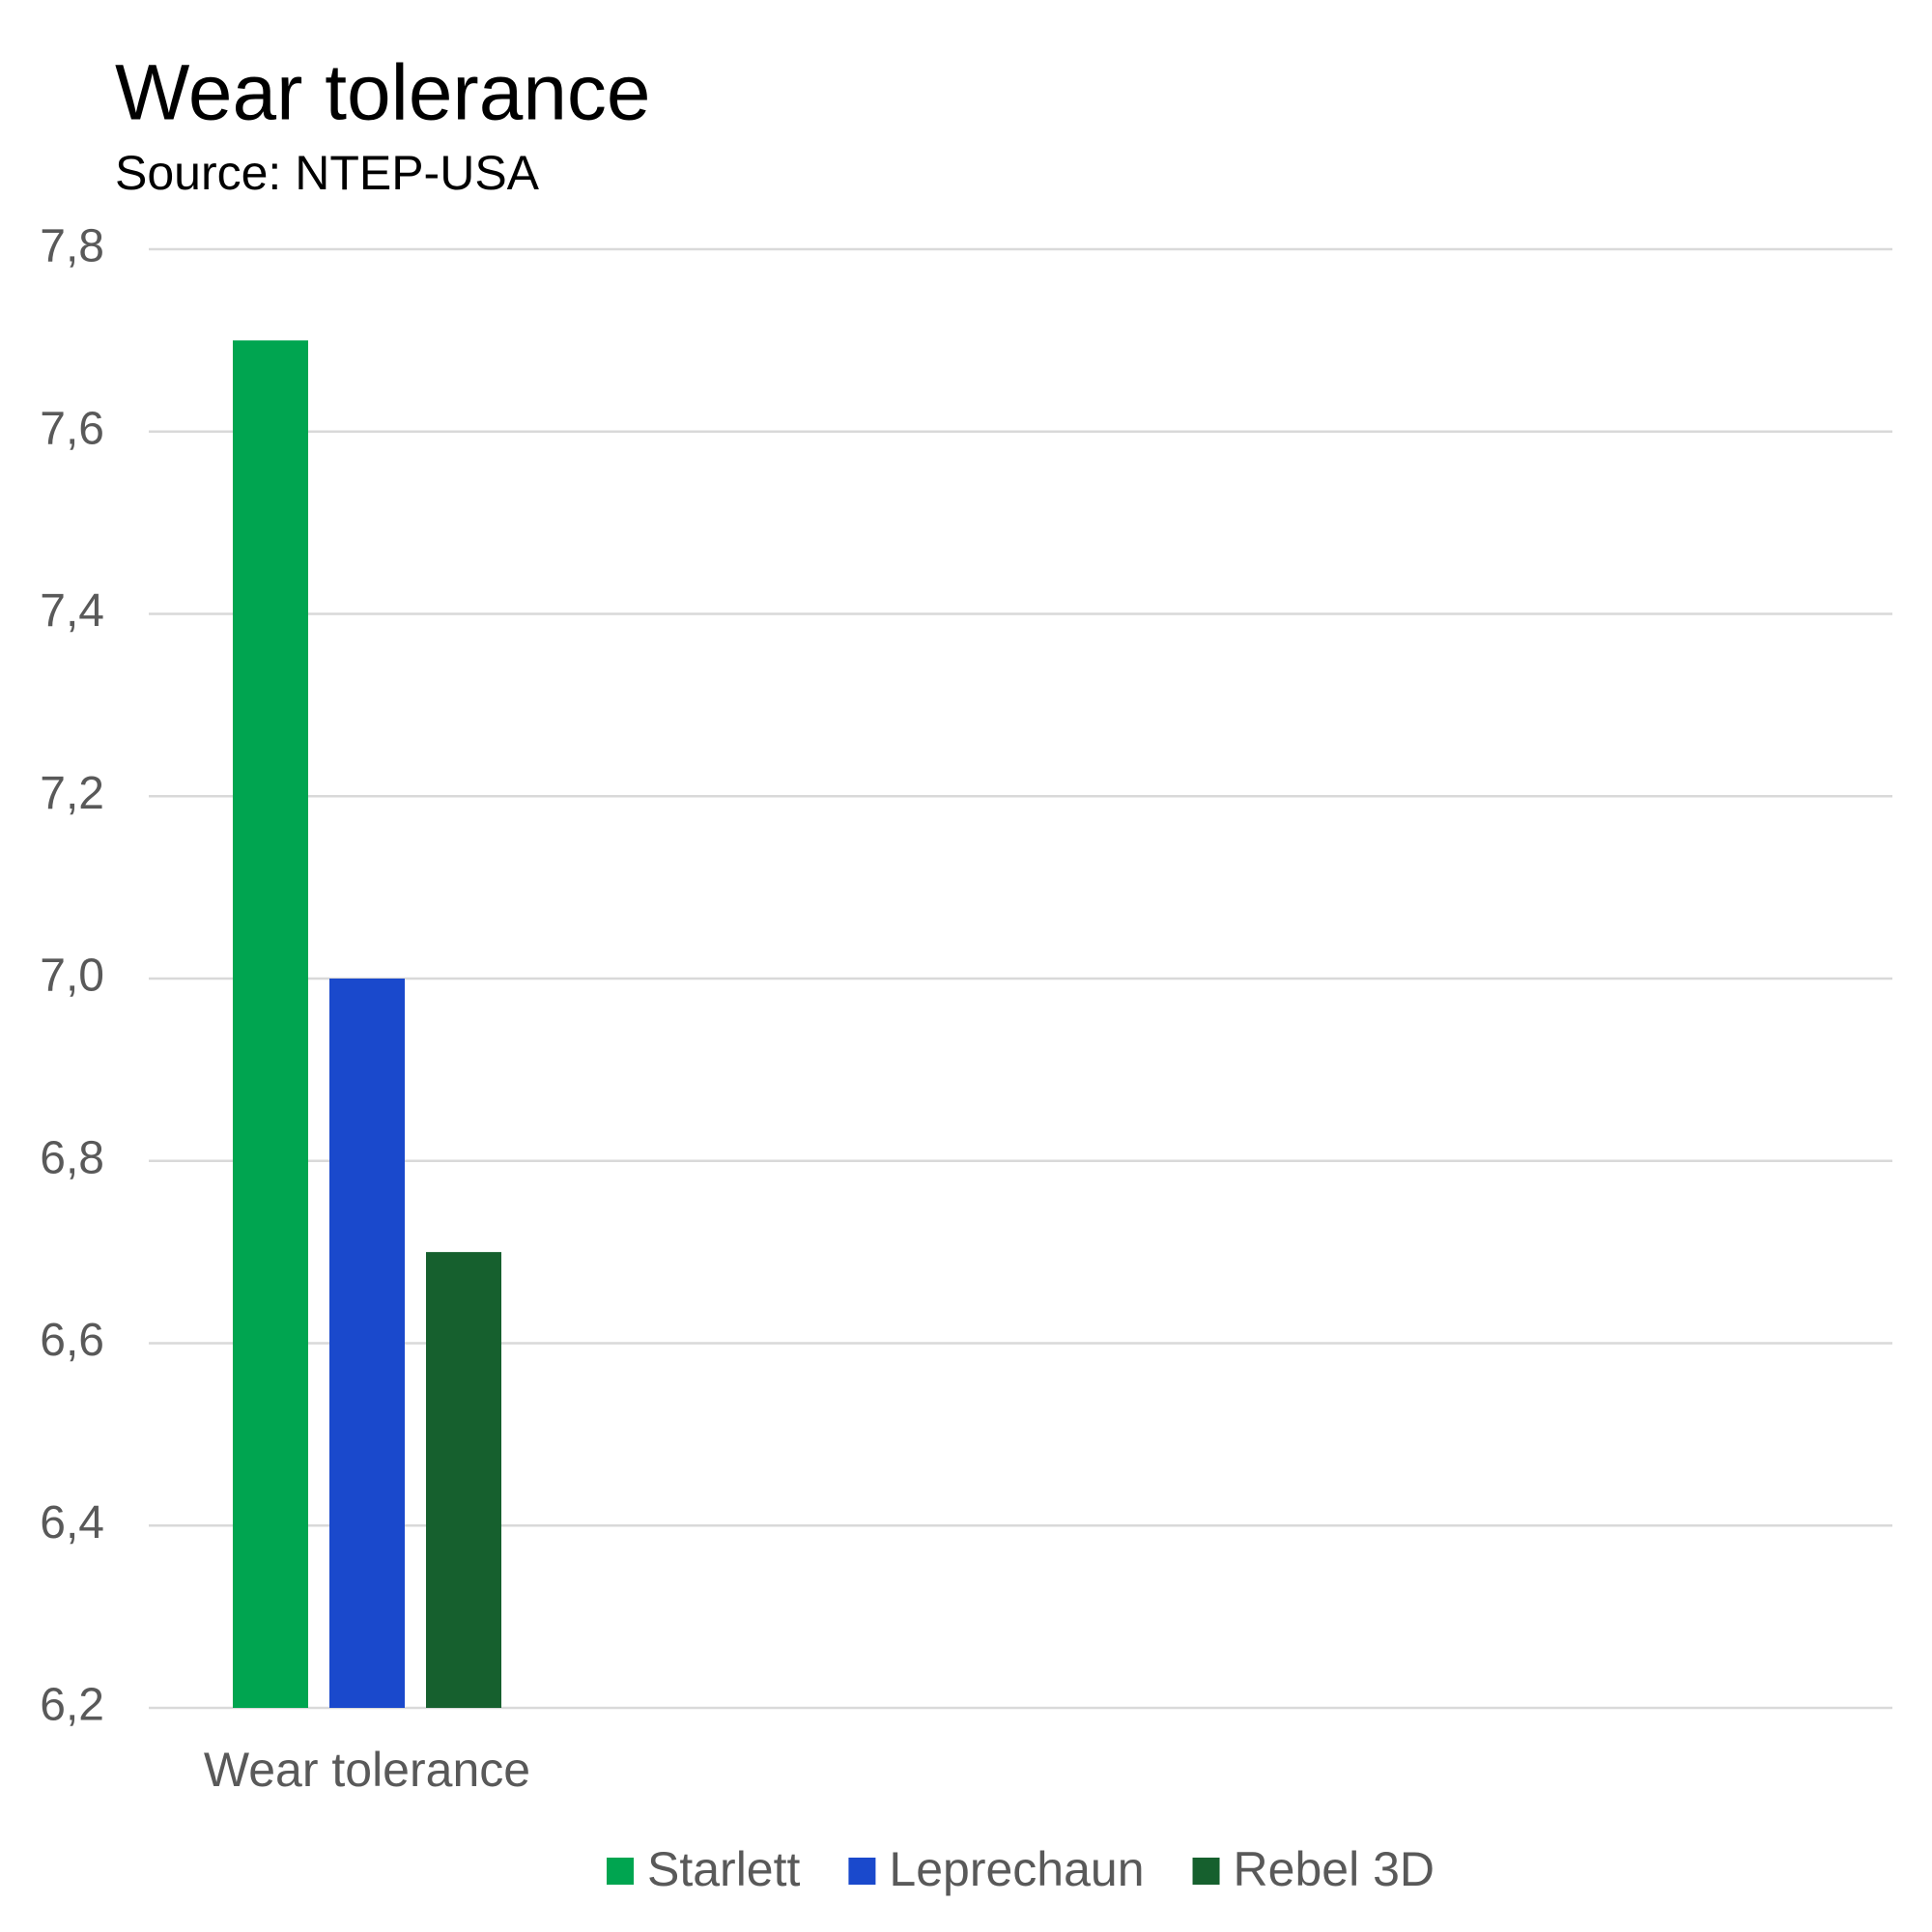 The width and height of the screenshot is (1932, 1932). What do you see at coordinates (72, 1705) in the screenshot?
I see `y-tick-label: 6,2` at bounding box center [72, 1705].